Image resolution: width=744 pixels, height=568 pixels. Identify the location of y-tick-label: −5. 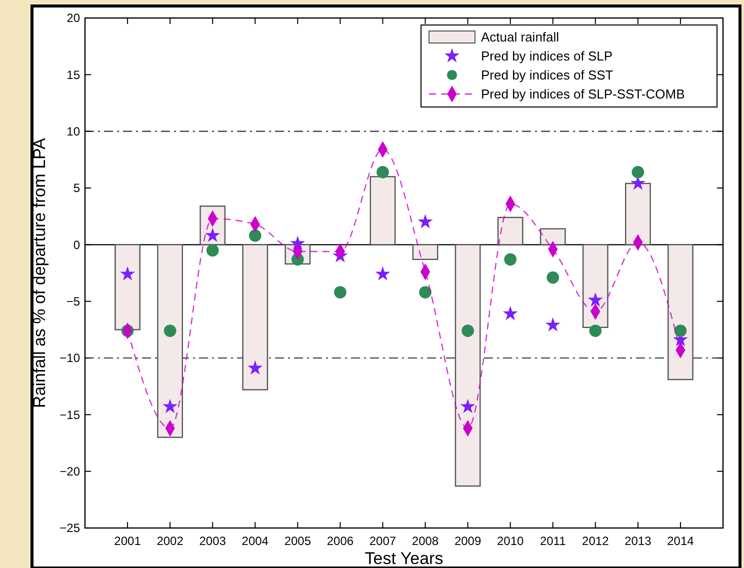
(73, 301).